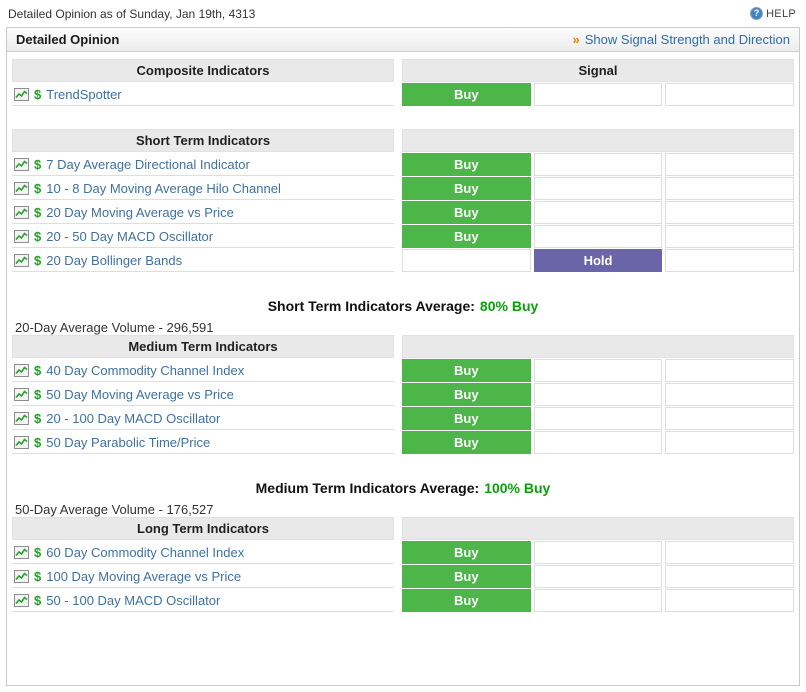 This screenshot has height=692, width=806. I want to click on indicator-link: 7 Day Average Directional Indicator, so click(148, 164).